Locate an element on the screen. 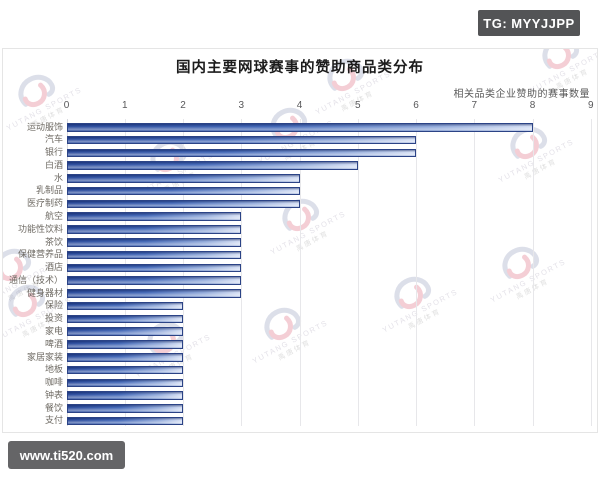 This screenshot has height=480, width=600. category-label: 钟表 is located at coordinates (53, 394).